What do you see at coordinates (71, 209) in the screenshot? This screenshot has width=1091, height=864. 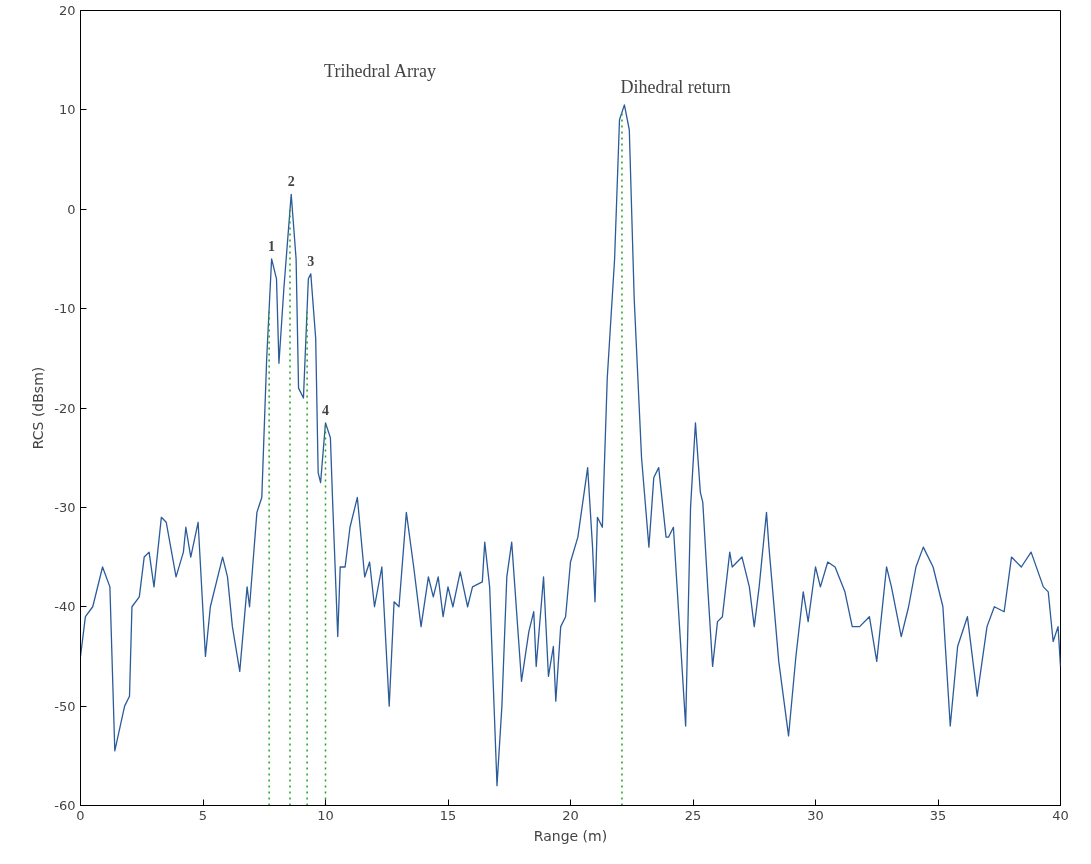 I see `y-tick-label: 0` at bounding box center [71, 209].